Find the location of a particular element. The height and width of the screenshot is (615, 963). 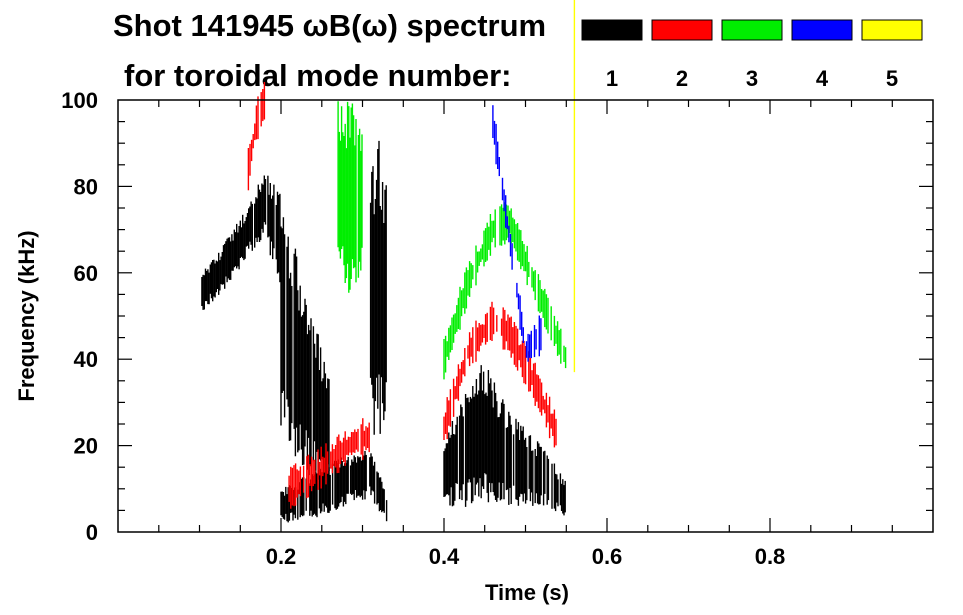

y-tick-label: 80 is located at coordinates (86, 186).